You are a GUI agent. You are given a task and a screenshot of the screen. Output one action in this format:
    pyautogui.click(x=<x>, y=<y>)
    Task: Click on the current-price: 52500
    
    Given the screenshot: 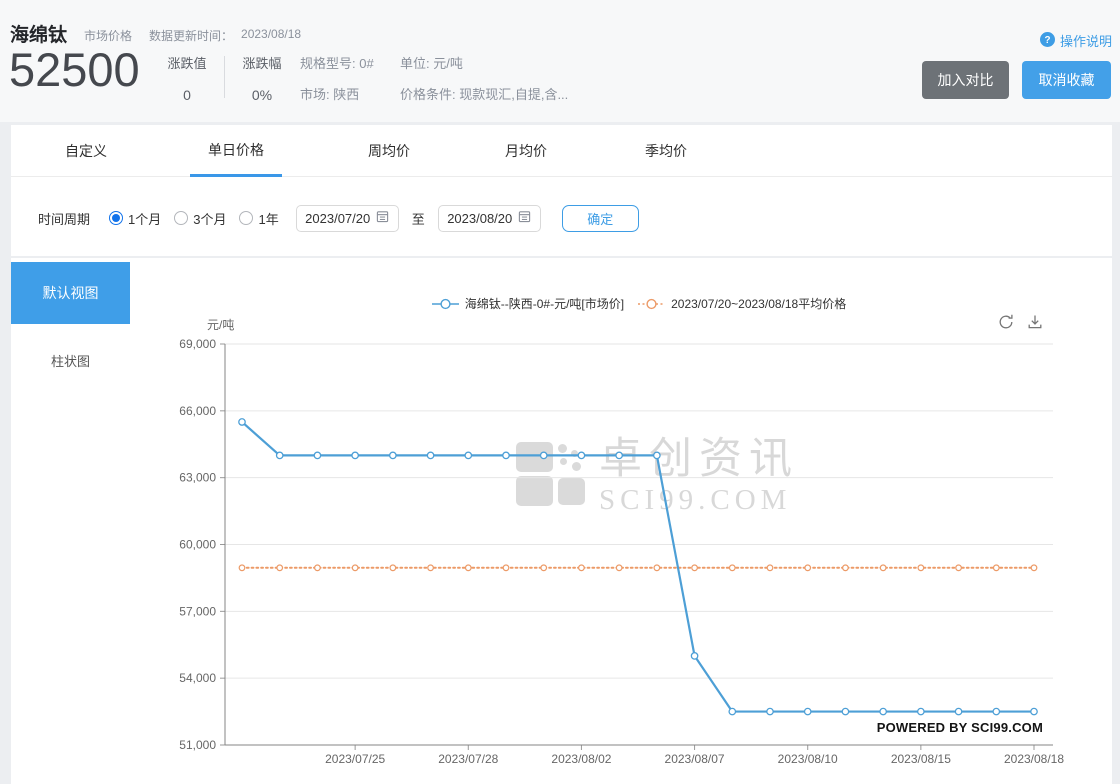 What is the action you would take?
    pyautogui.click(x=74, y=69)
    